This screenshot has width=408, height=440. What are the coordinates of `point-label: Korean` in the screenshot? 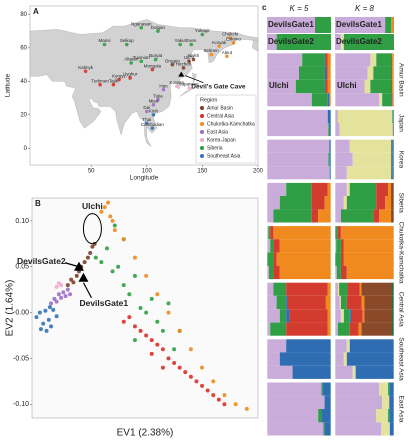 It's located at (177, 82).